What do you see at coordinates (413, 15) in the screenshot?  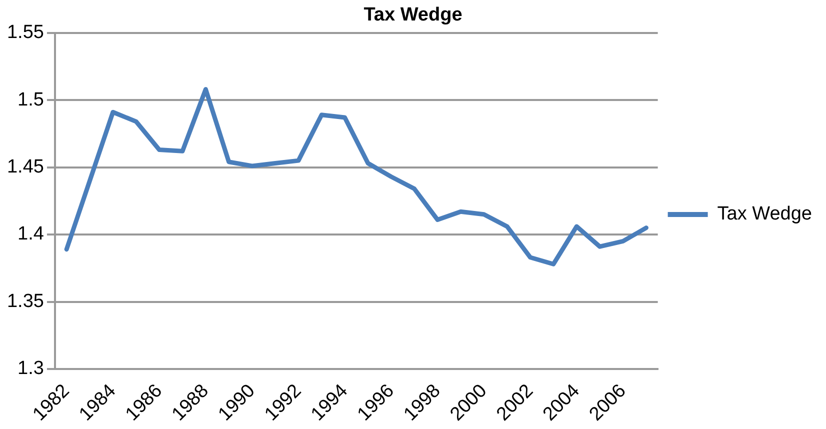 I see `chart-title: Tax Wedge` at bounding box center [413, 15].